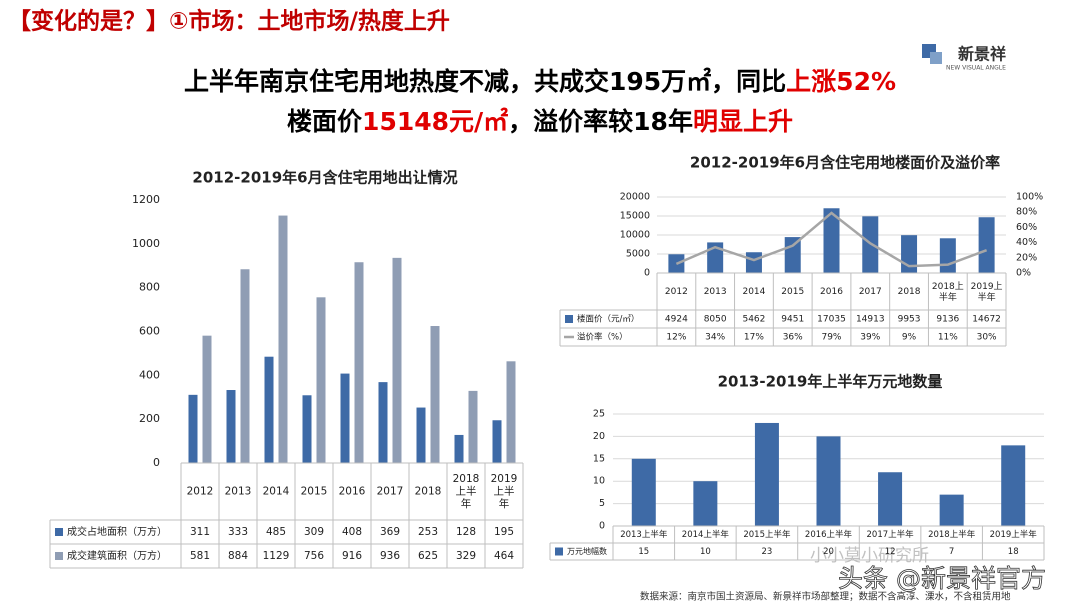  I want to click on table-value: 311, so click(200, 532).